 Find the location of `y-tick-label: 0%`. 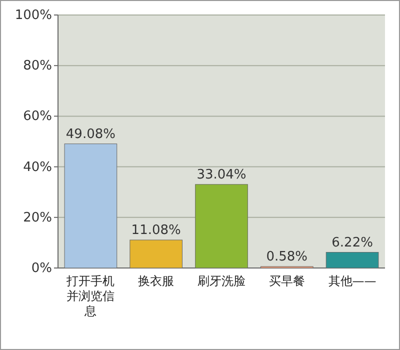

y-tick-label: 0% is located at coordinates (41, 268).